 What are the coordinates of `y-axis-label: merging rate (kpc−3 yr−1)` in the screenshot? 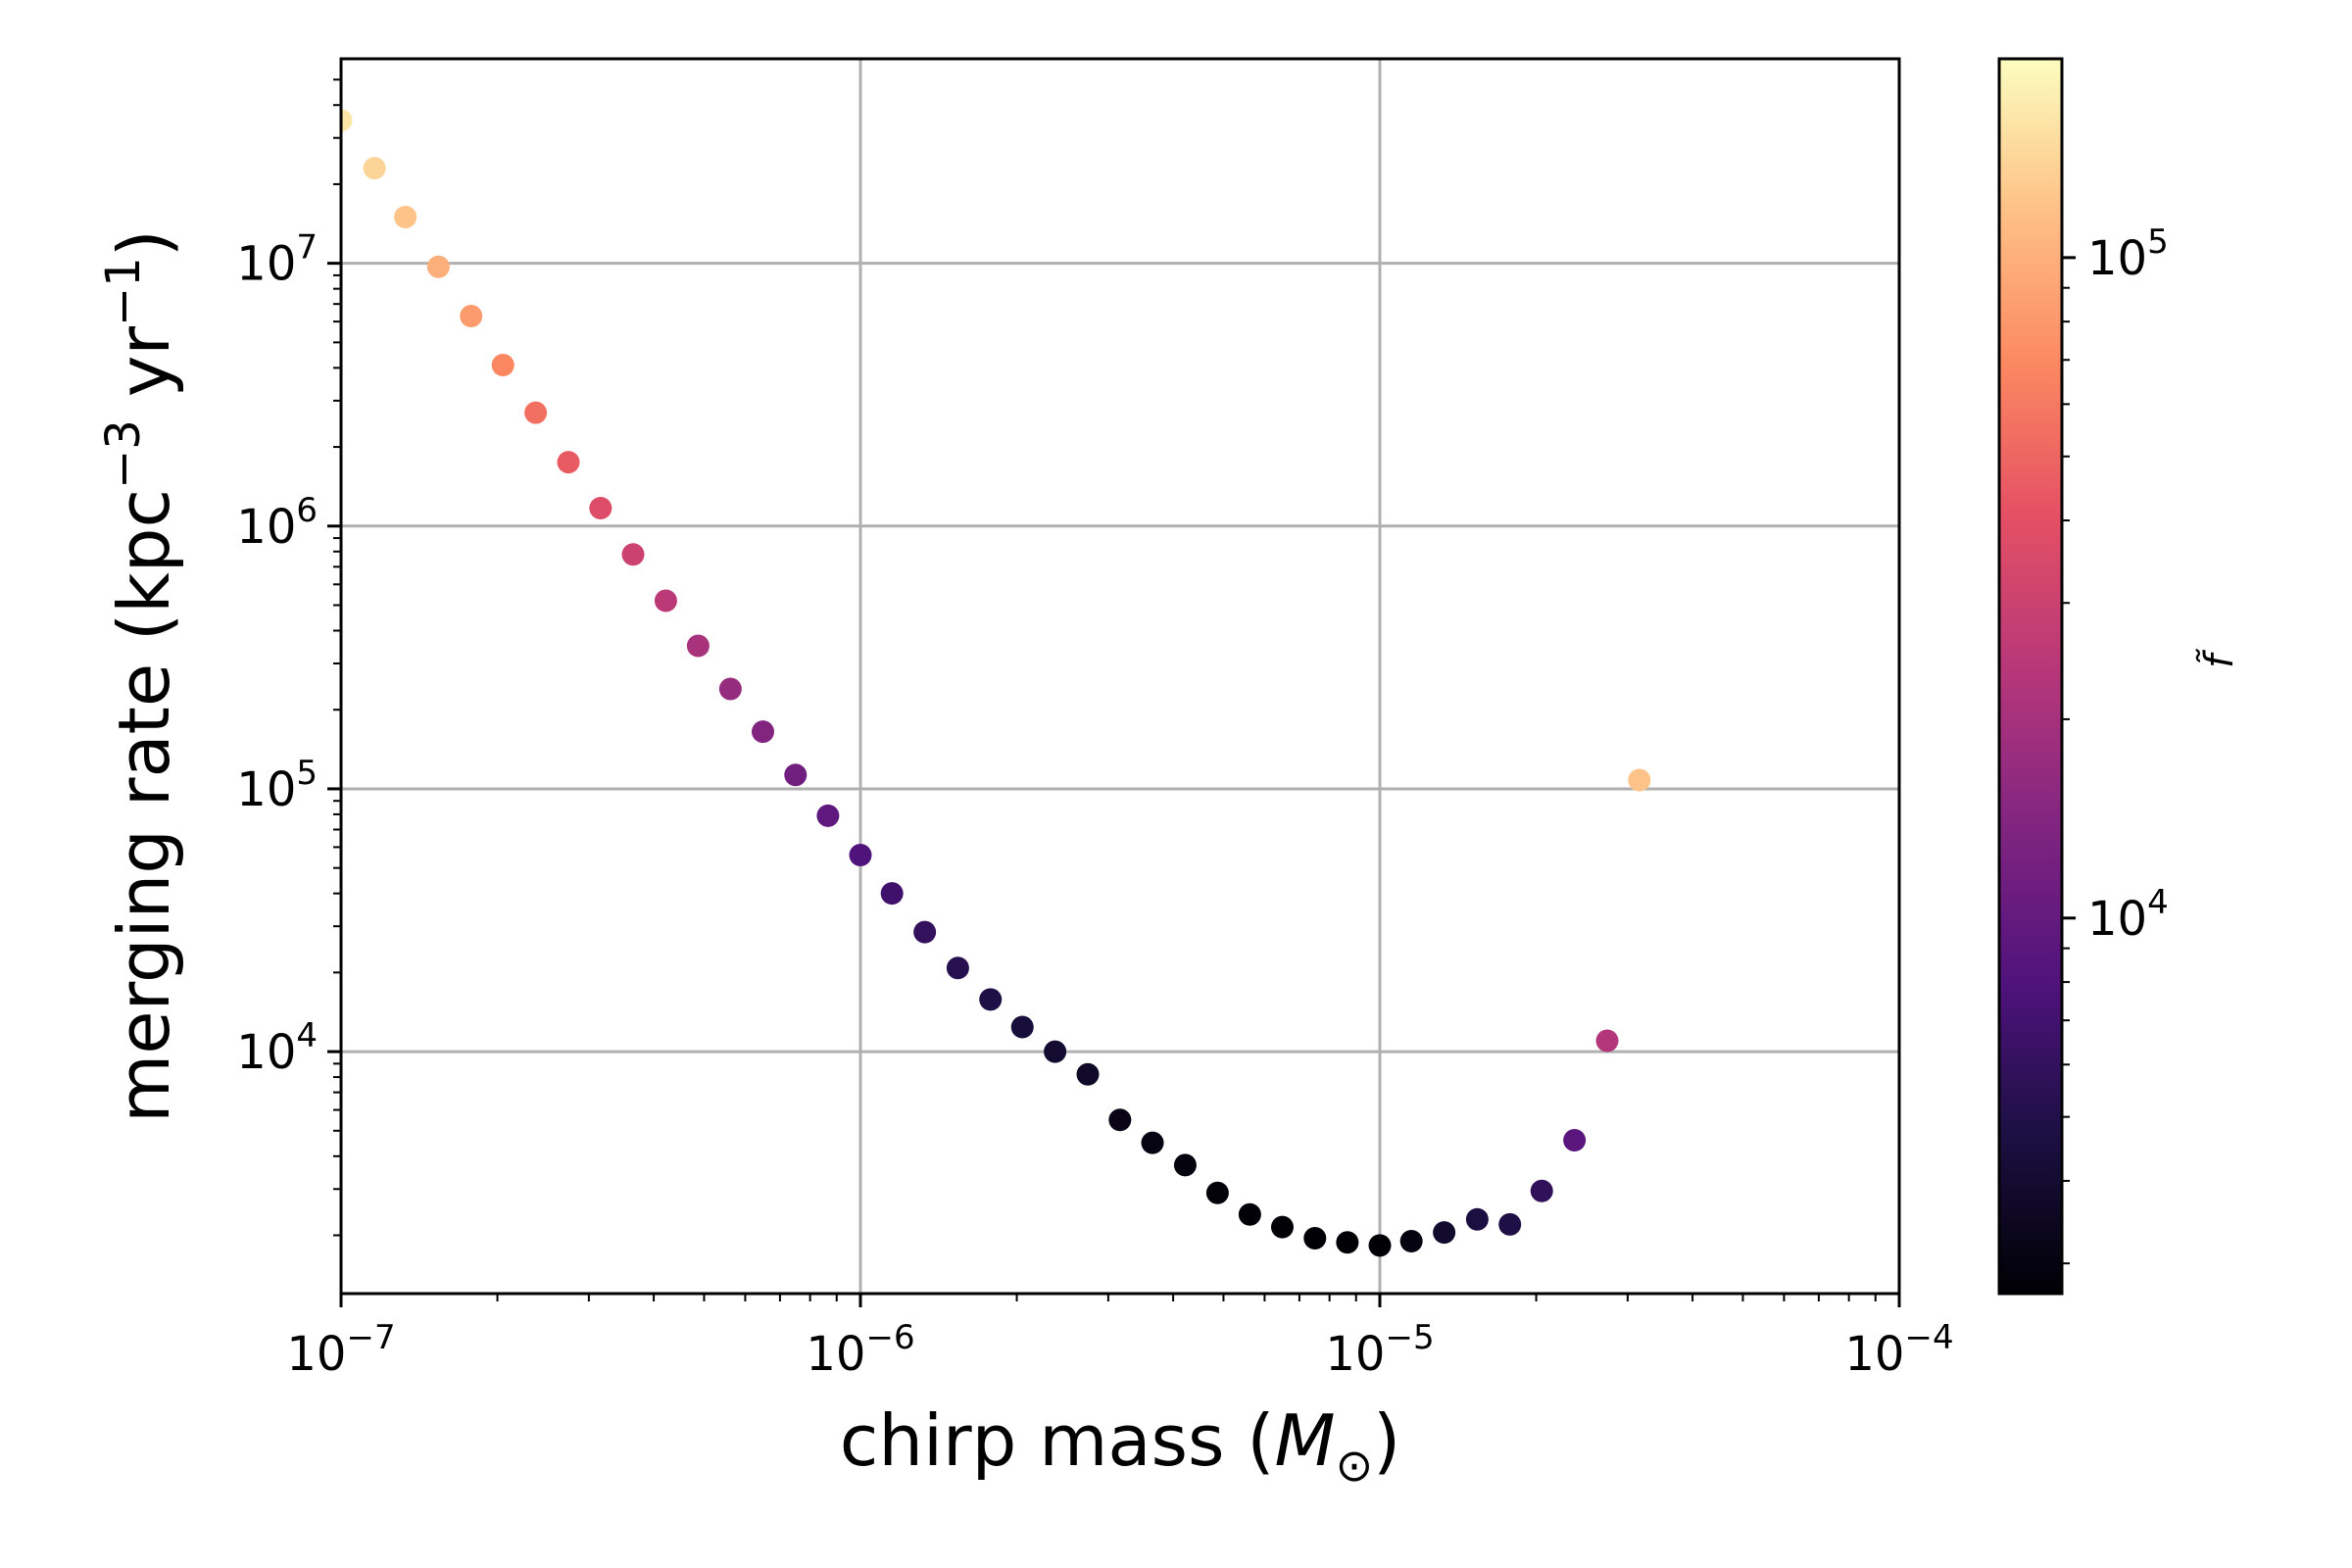 It's located at (140, 676).